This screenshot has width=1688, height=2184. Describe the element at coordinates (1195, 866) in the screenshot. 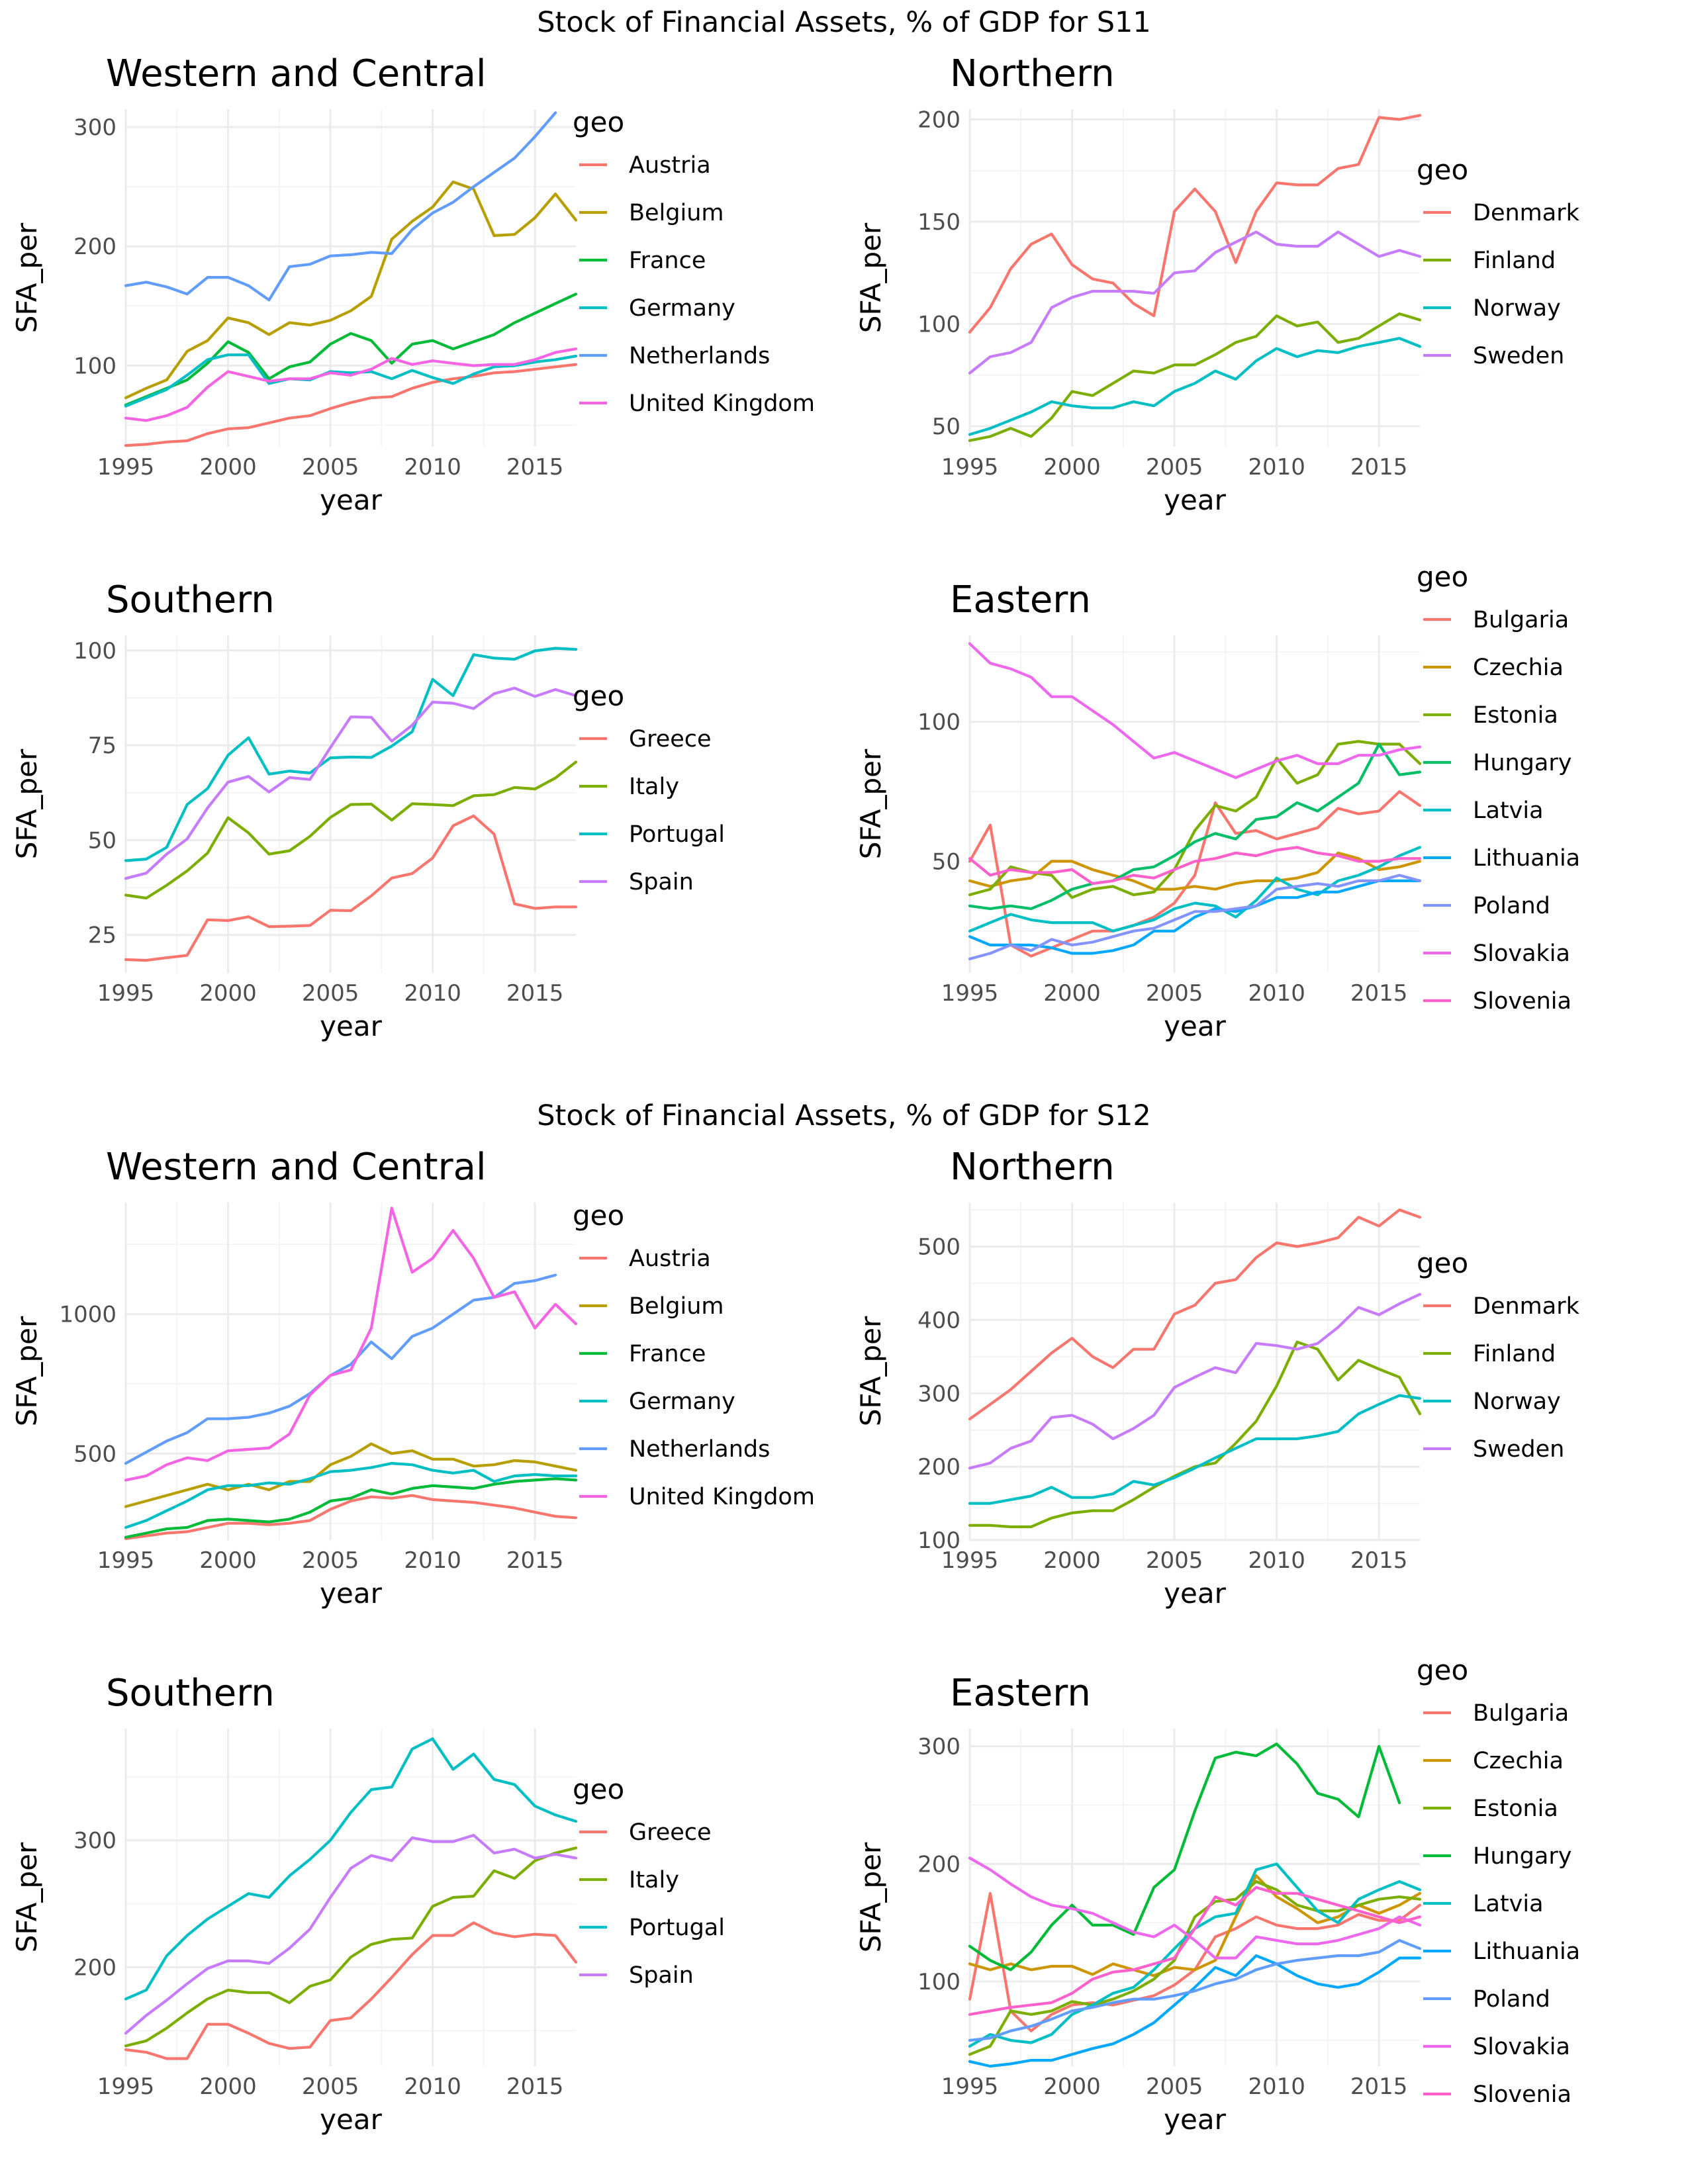

I see `series-line-slovenia` at that location.